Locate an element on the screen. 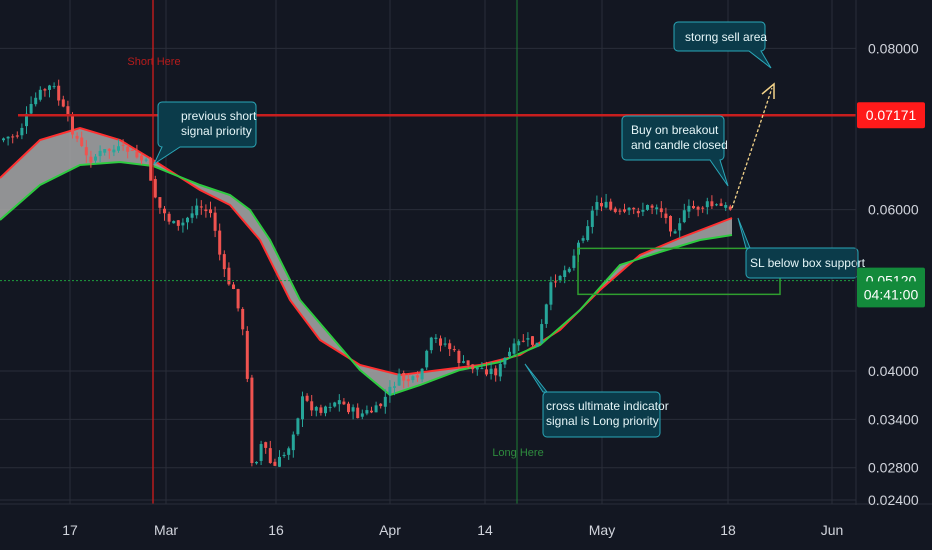  short-marker-label: Short Here is located at coordinates (153, 62).